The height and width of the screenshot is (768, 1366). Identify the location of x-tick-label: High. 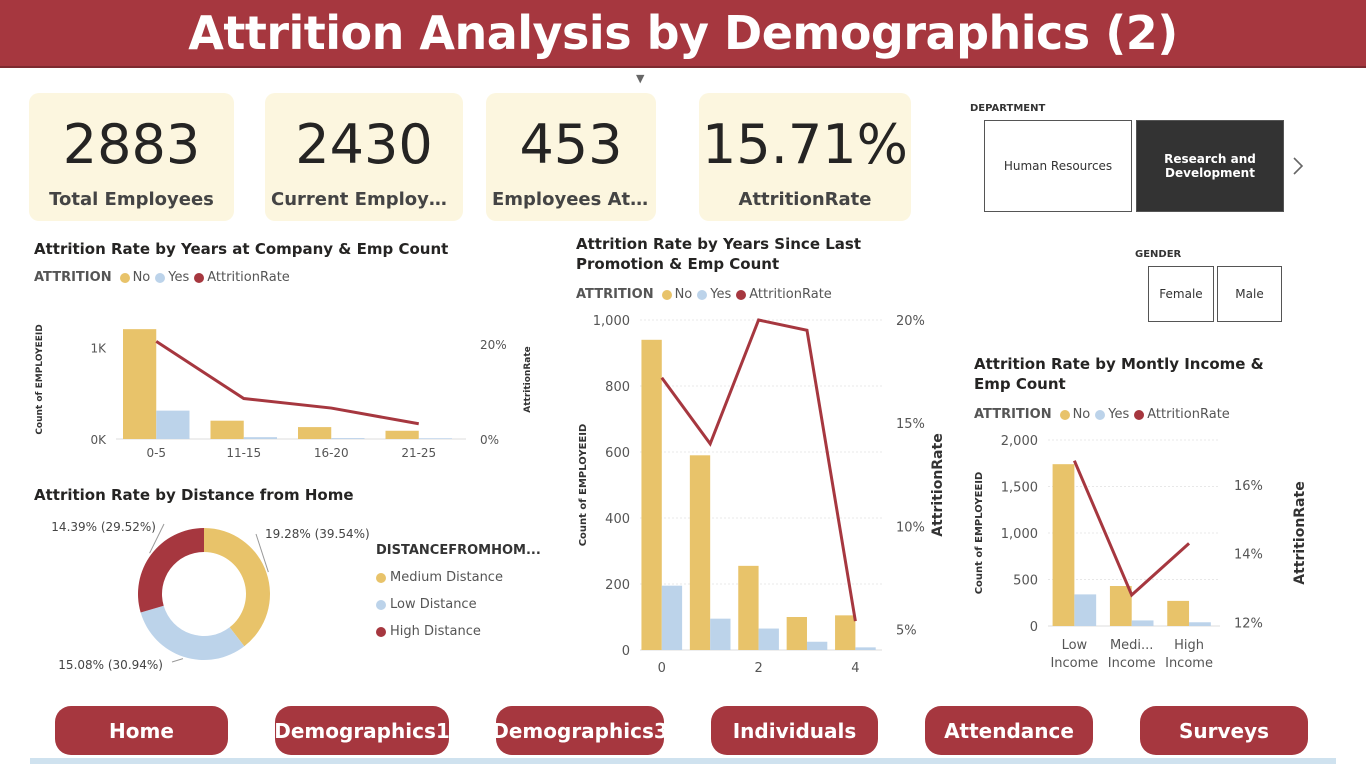
(1189, 645).